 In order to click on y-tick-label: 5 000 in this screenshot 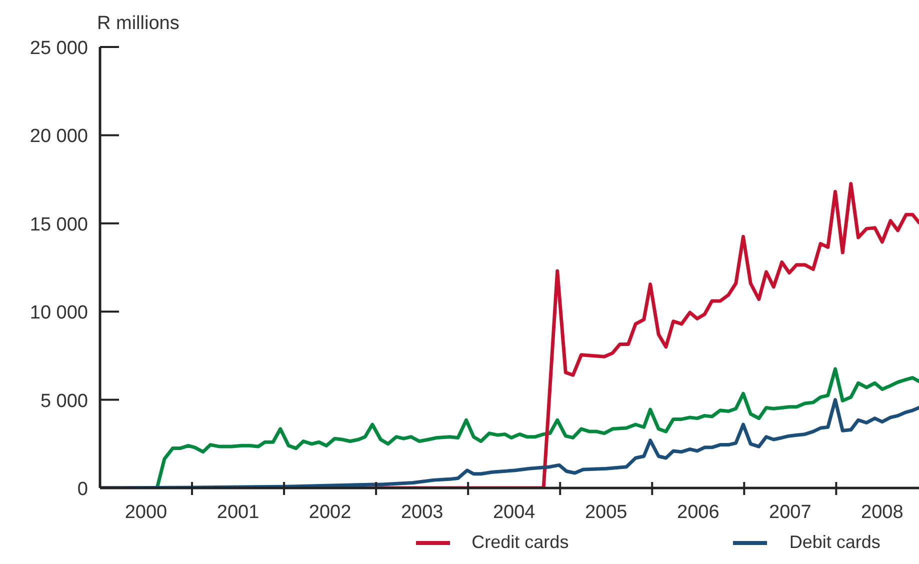, I will do `click(64, 401)`.